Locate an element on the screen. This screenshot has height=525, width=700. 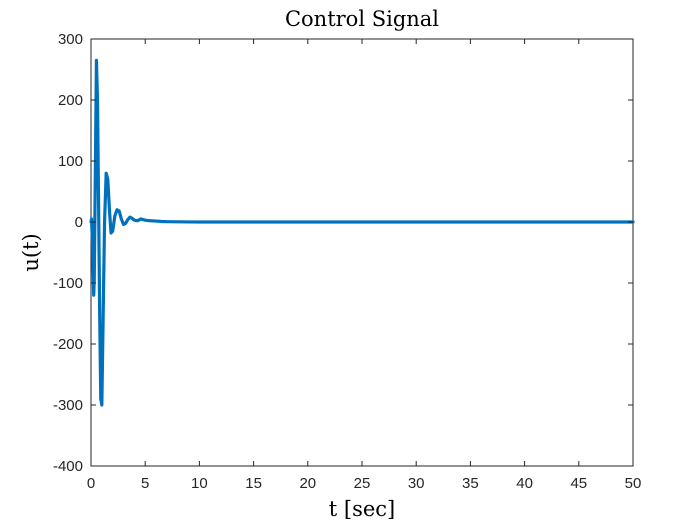
y-tick-label: 300 is located at coordinates (70, 39).